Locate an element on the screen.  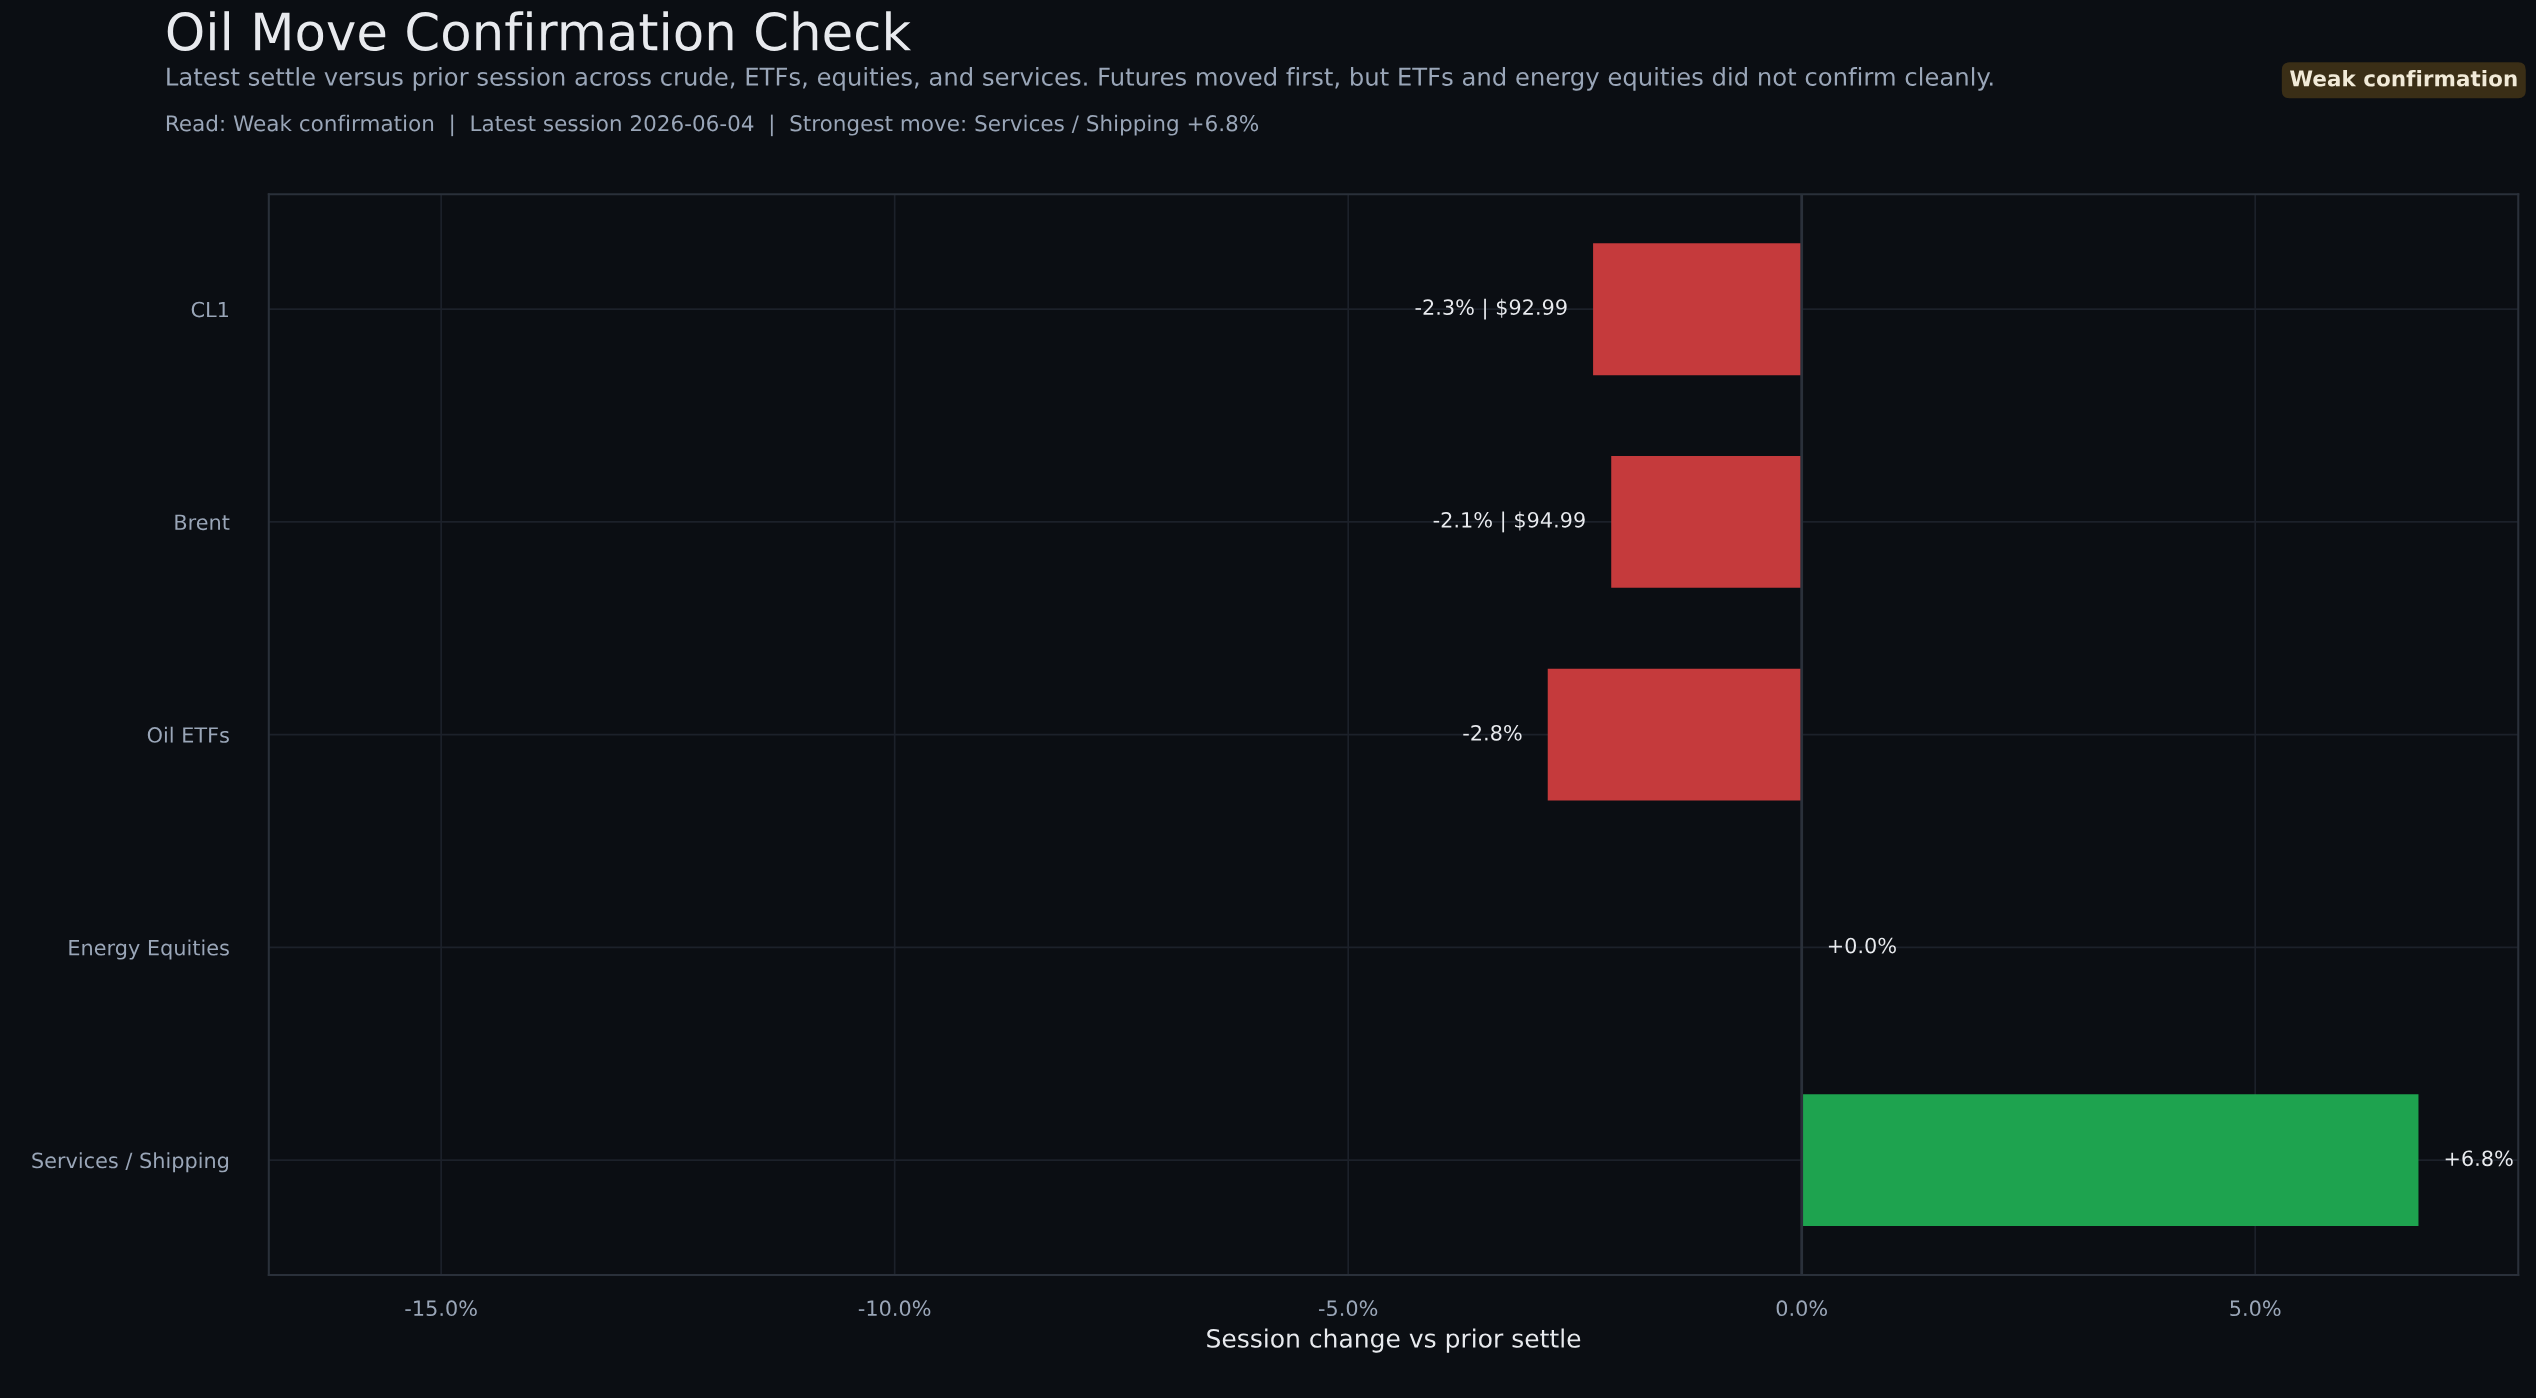
y-tick-label: Energy Equities is located at coordinates (149, 949).